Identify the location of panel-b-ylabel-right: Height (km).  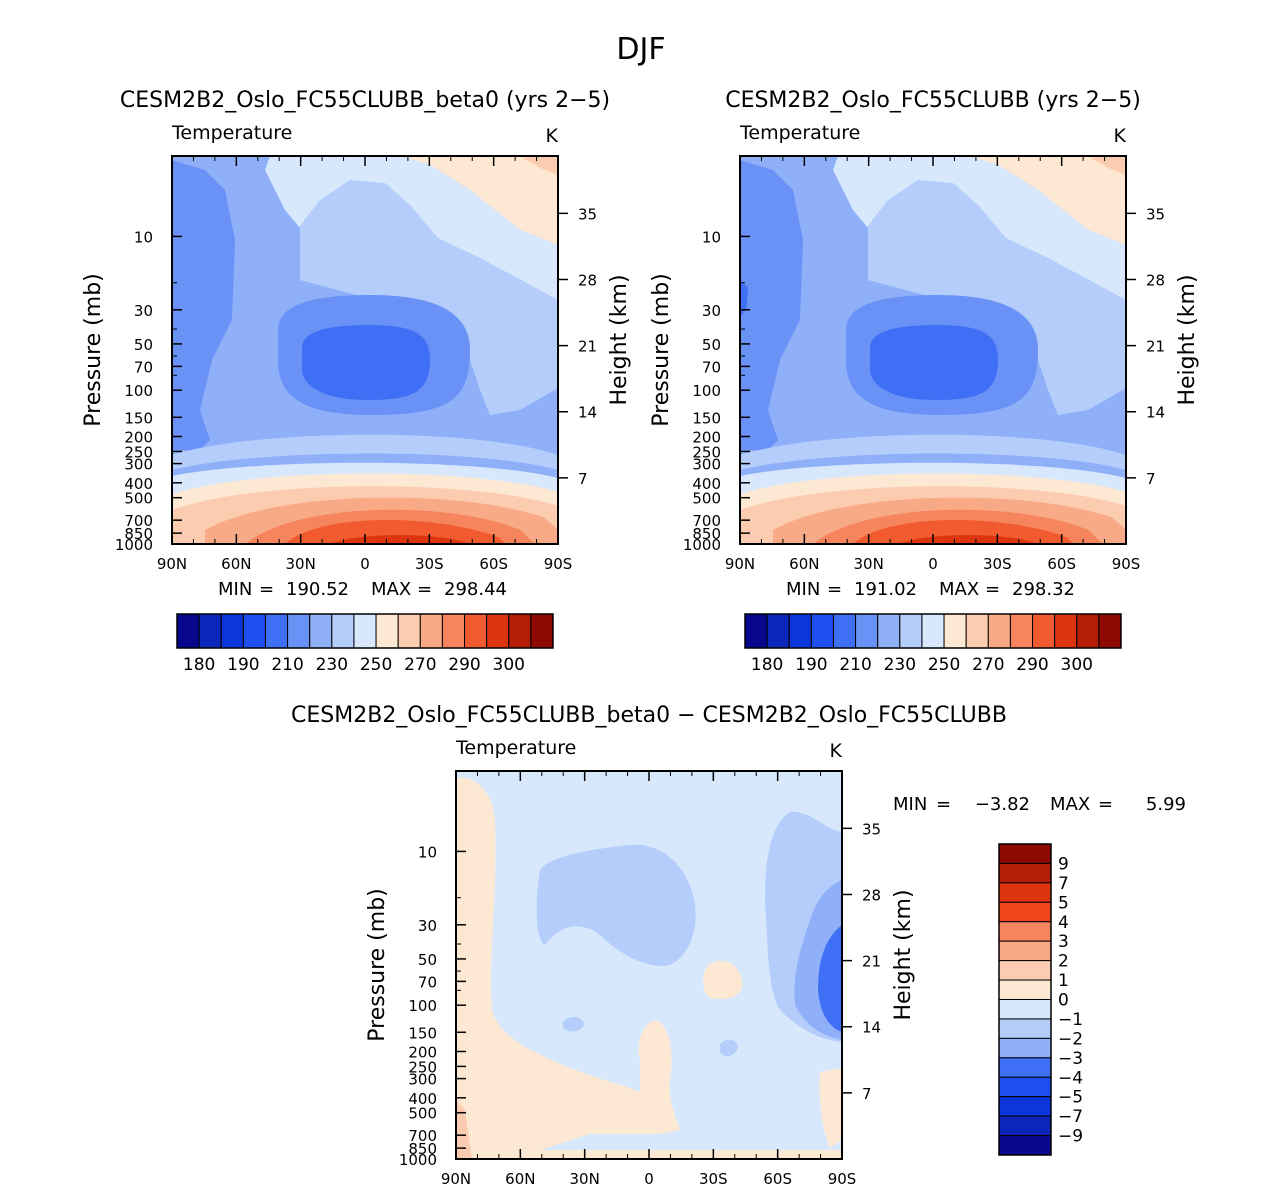
(1187, 339).